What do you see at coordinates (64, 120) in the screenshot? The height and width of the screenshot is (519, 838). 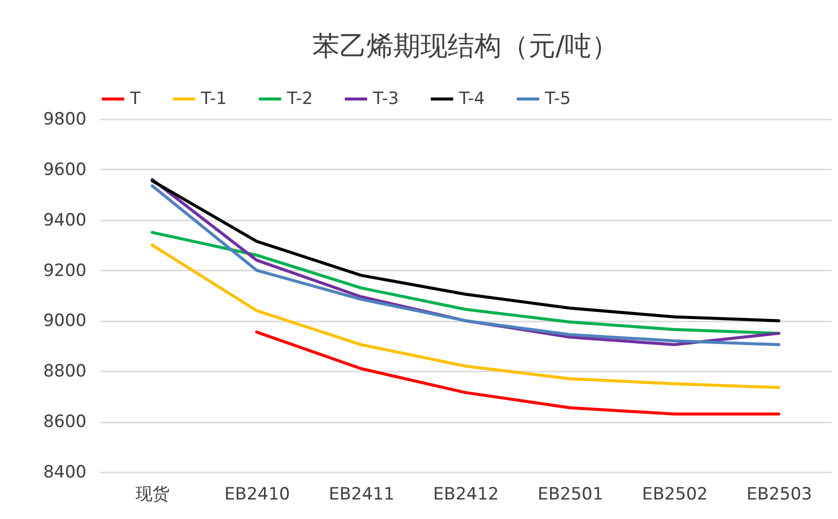 I see `y-tick-label: 9800` at bounding box center [64, 120].